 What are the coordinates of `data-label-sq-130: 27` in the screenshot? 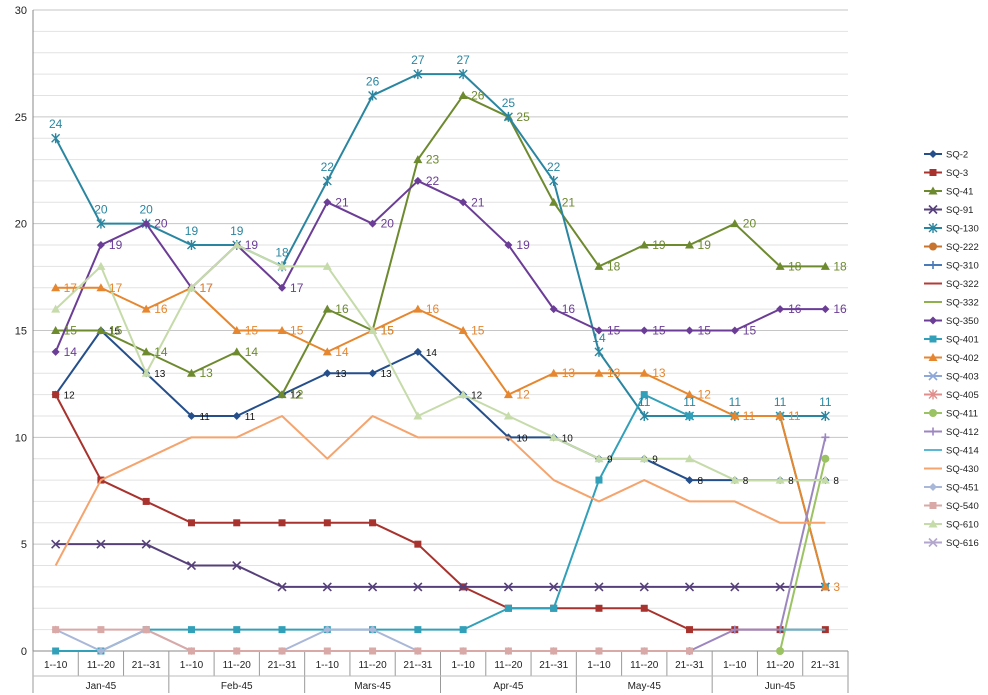 It's located at (463, 60).